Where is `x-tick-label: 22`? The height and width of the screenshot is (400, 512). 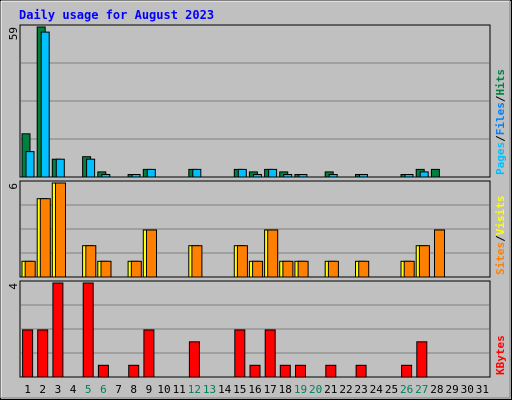 x-tick-label: 22 is located at coordinates (345, 389).